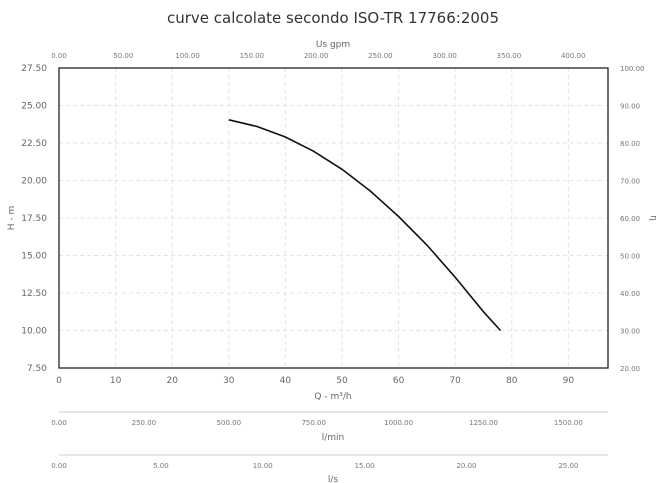 Image resolution: width=657 pixels, height=483 pixels. Describe the element at coordinates (263, 466) in the screenshot. I see `secondary-axis-tick-label: 10.00` at that location.